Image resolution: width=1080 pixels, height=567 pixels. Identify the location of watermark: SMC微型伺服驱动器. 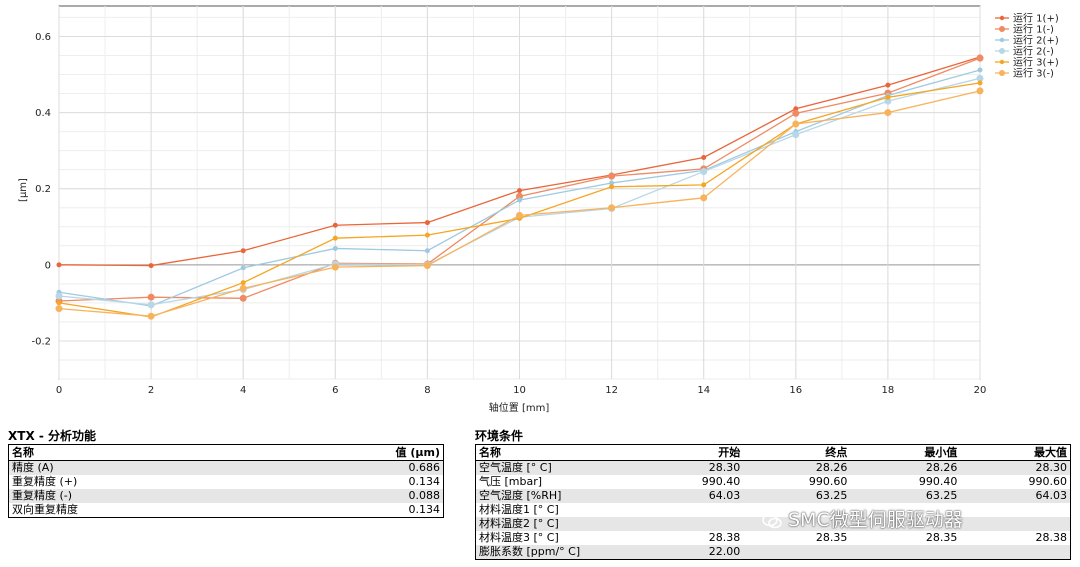
(862, 518).